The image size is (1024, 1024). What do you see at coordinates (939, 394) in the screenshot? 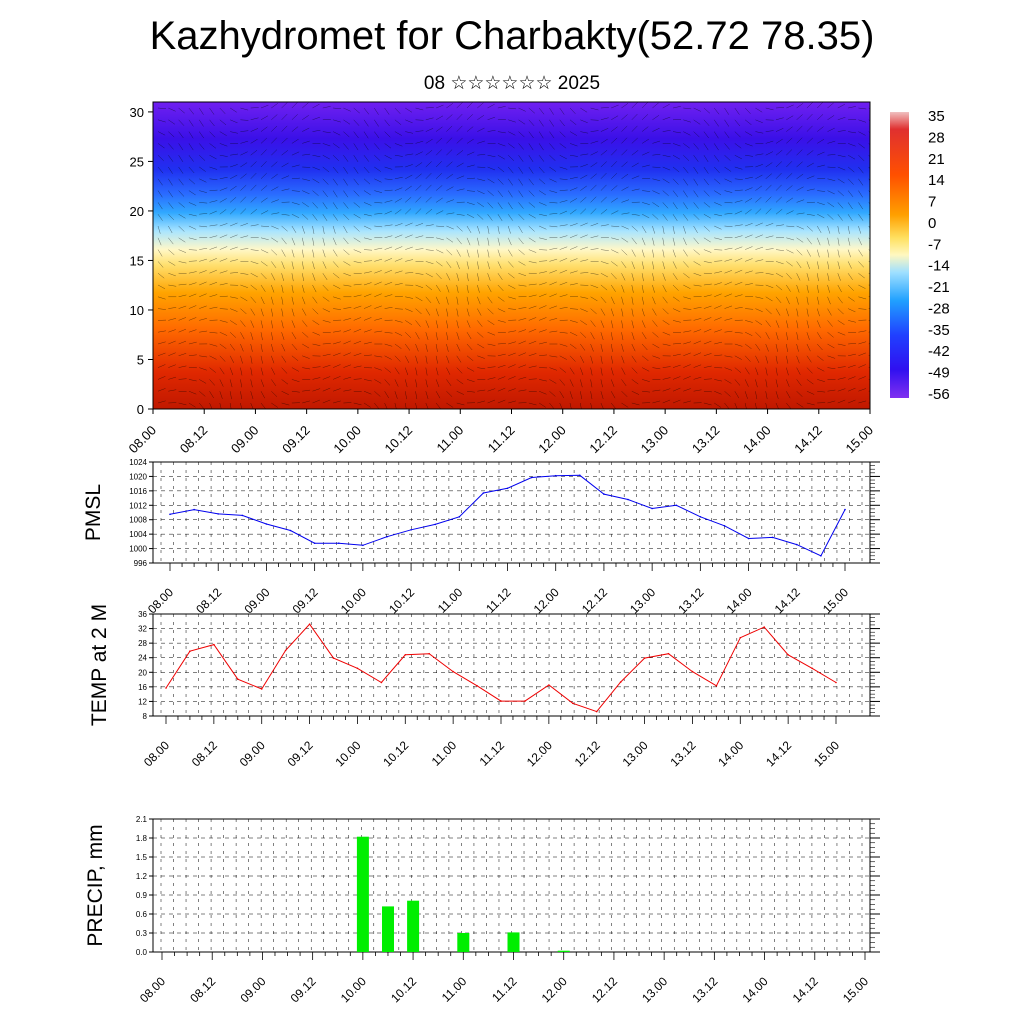
I see `colorbar-label: -56` at bounding box center [939, 394].